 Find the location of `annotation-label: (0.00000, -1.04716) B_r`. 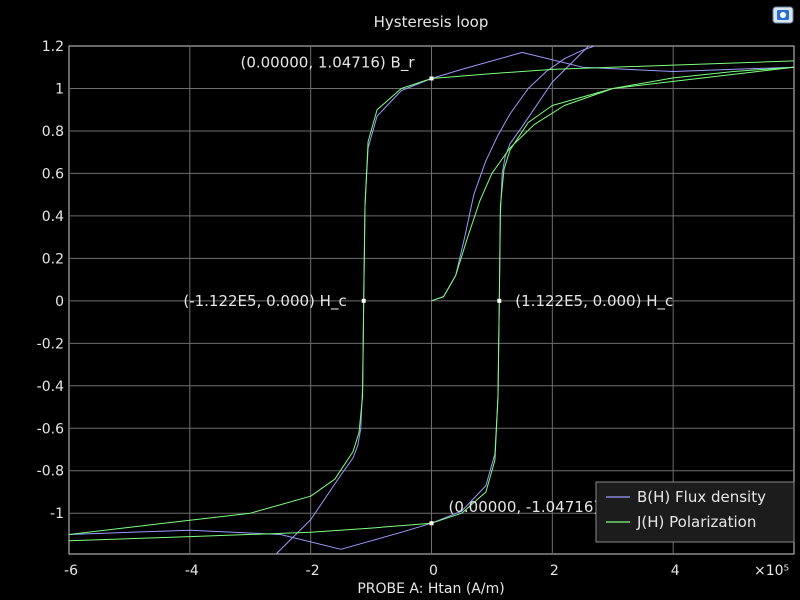

annotation-label: (0.00000, -1.04716) B_r is located at coordinates (539, 507).